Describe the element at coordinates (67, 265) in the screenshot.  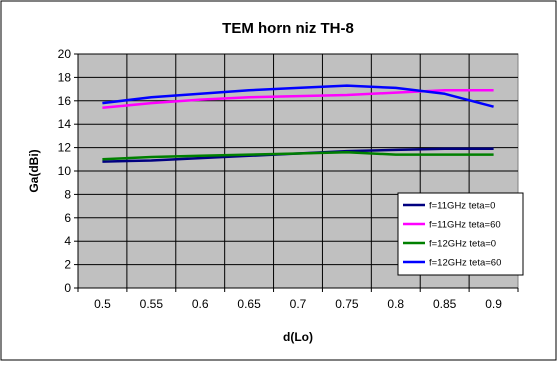
I see `y-tick-label: 2` at that location.